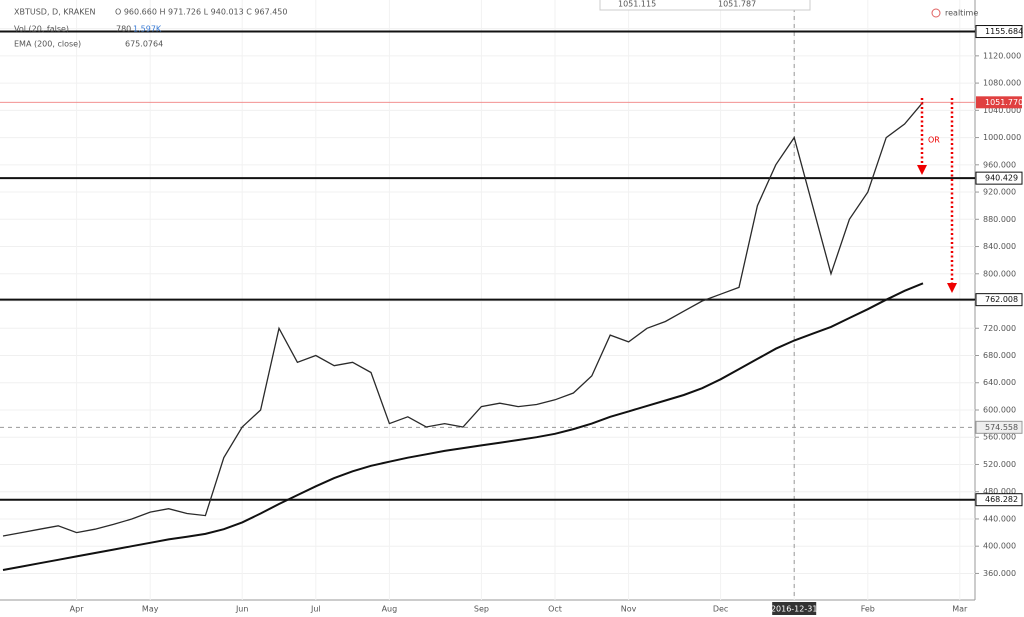  What do you see at coordinates (390, 609) in the screenshot?
I see `x-tick-label: Aug` at bounding box center [390, 609].